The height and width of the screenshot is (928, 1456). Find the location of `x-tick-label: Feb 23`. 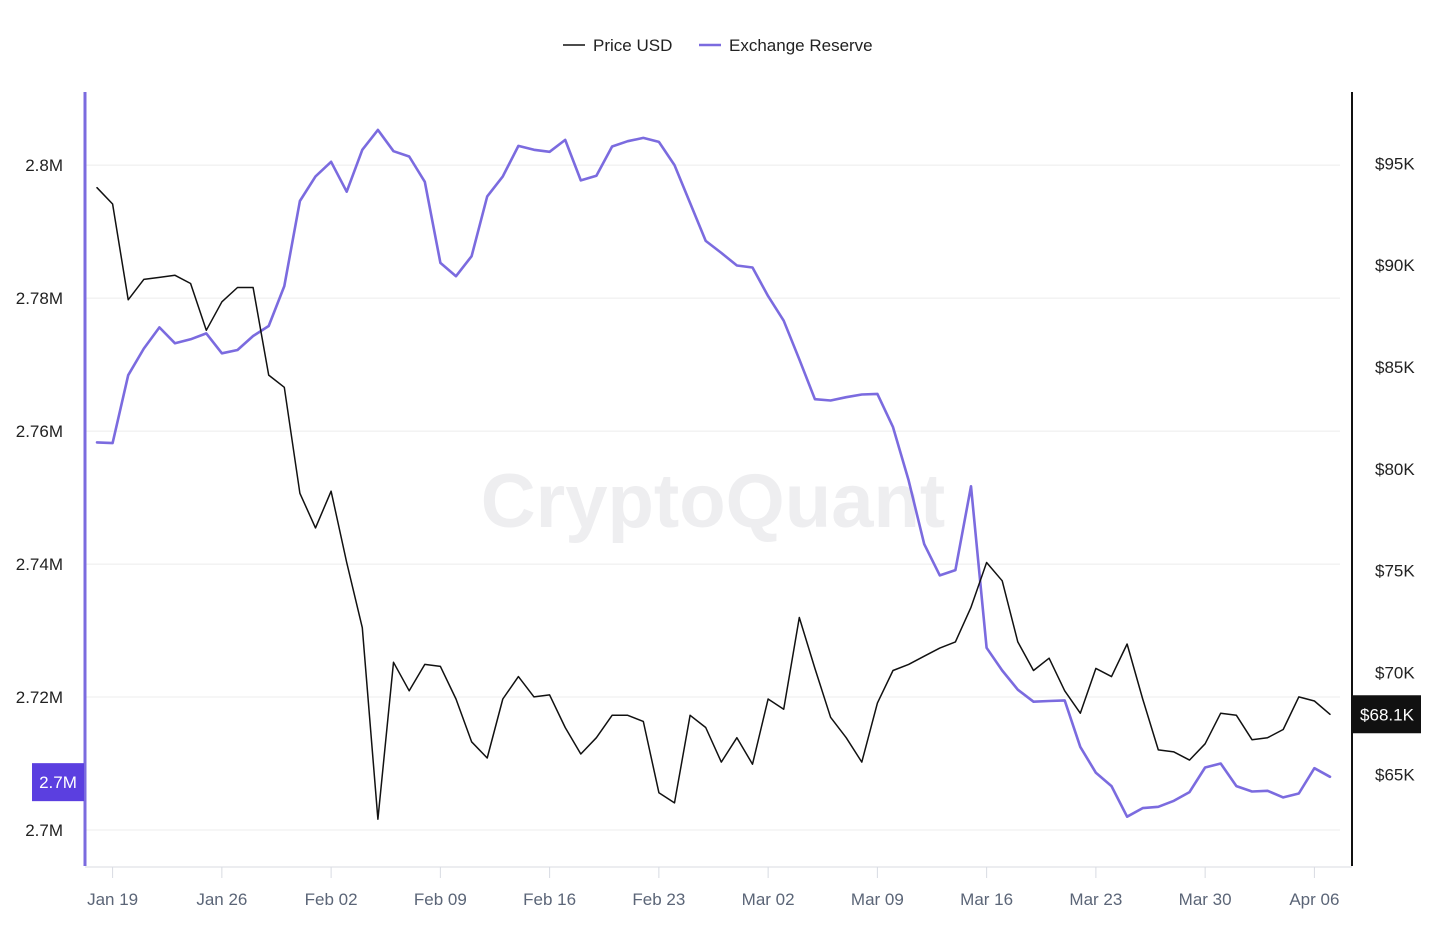

x-tick-label: Feb 23 is located at coordinates (658, 899).